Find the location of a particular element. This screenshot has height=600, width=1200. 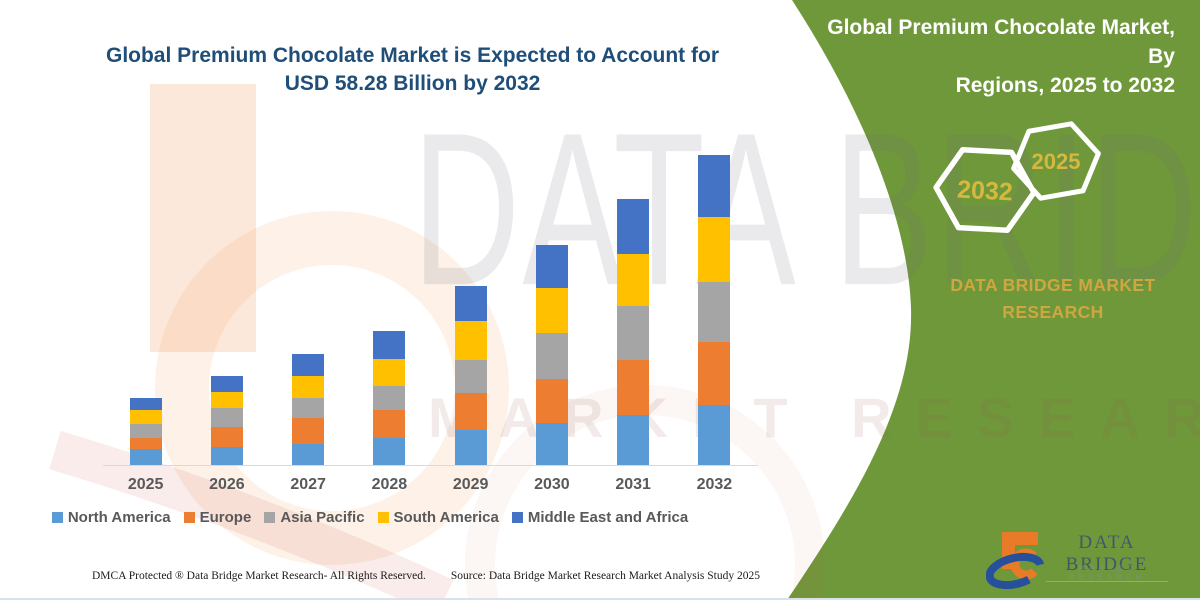

hexagon-2032-label: 2032 is located at coordinates (984, 191).